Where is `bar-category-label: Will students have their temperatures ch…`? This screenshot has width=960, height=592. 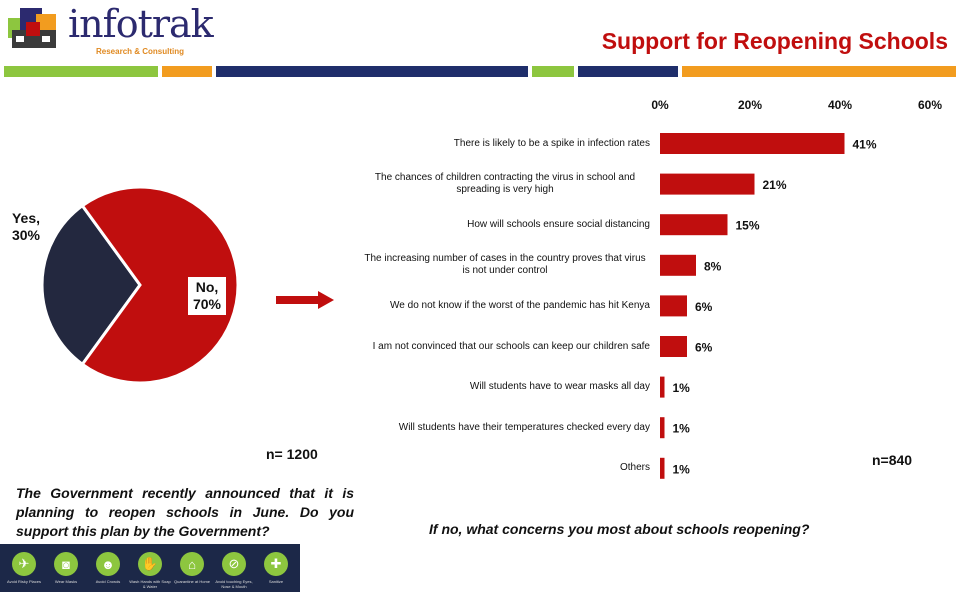
bar-category-label: Will students have their temperatures ch… is located at coordinates (524, 427).